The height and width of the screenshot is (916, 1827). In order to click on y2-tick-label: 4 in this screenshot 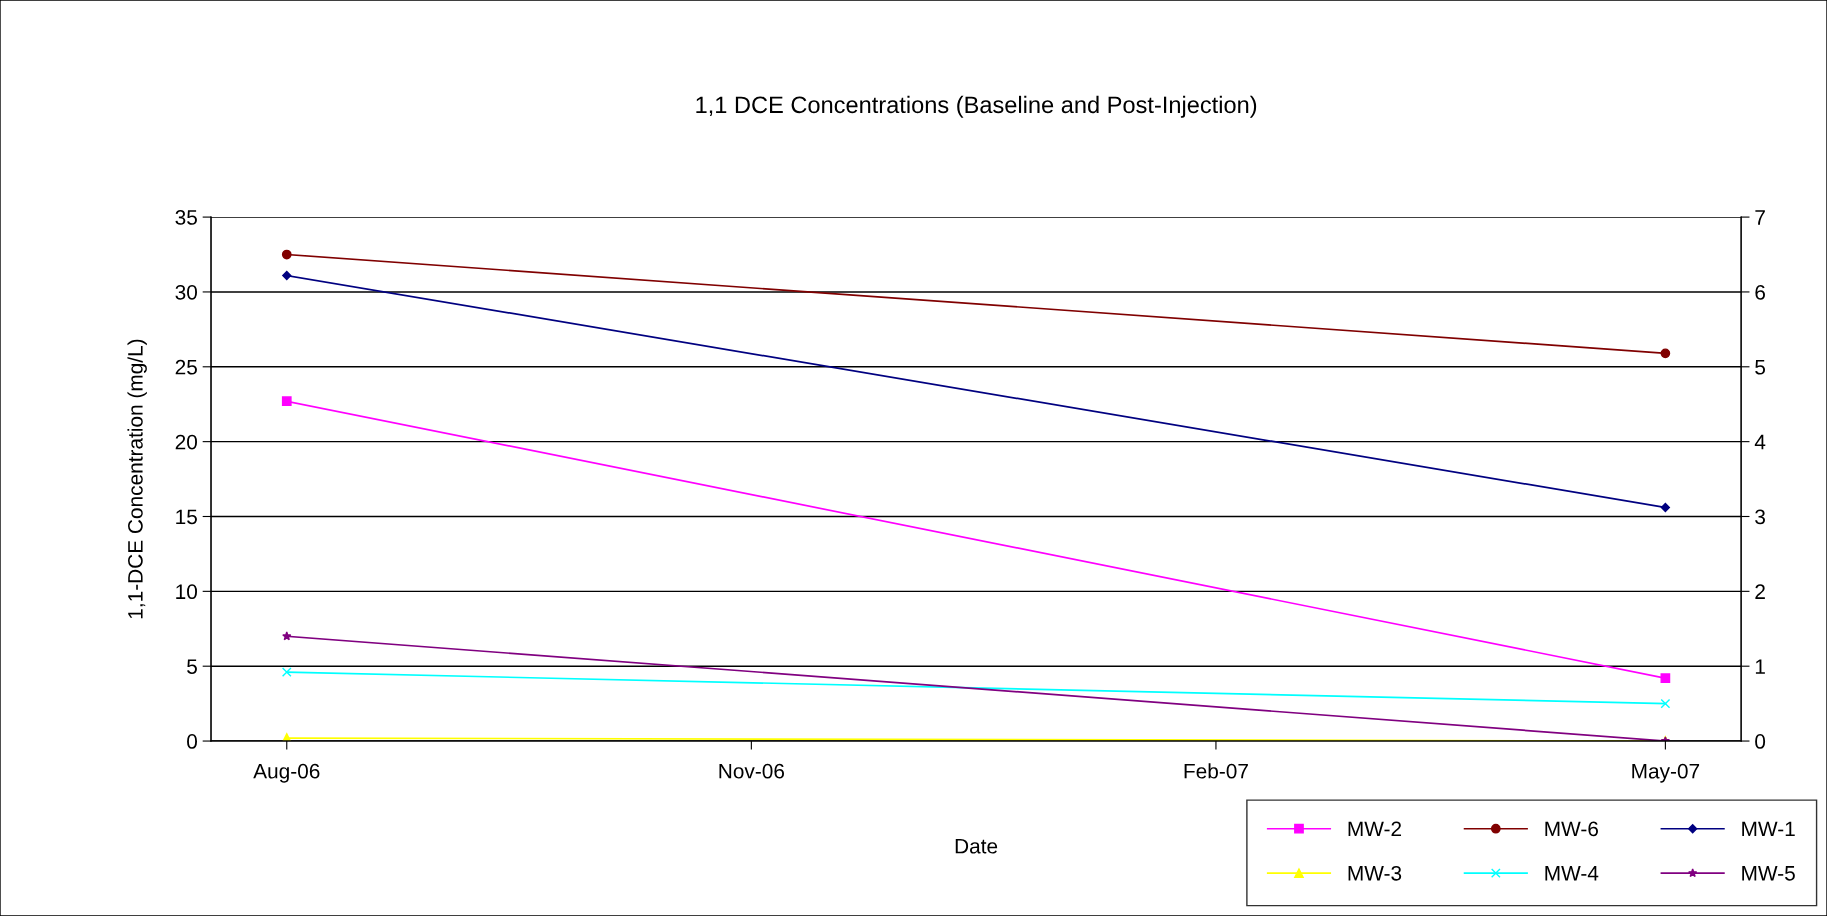, I will do `click(1760, 442)`.